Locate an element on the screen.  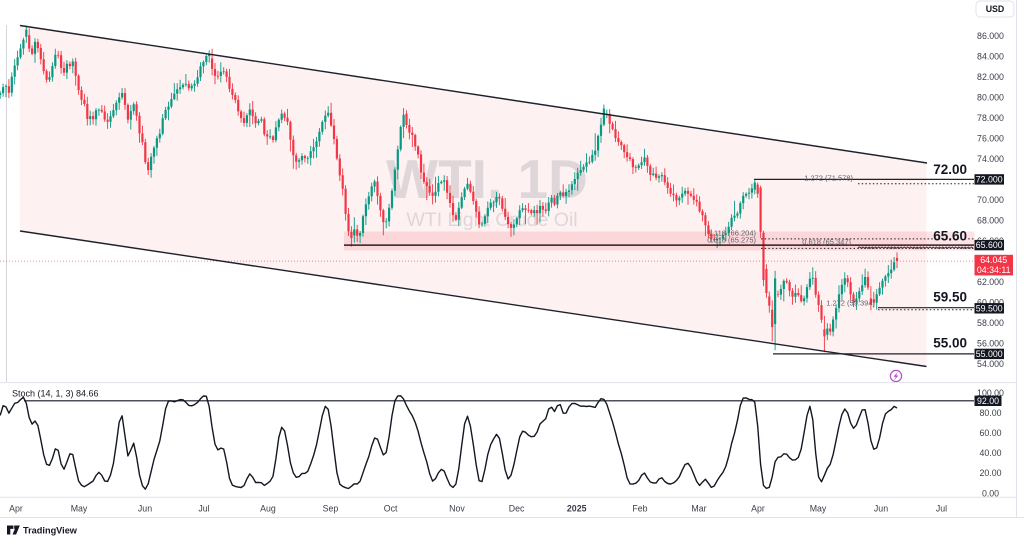
svg-text: 74.000 is located at coordinates (990, 159).